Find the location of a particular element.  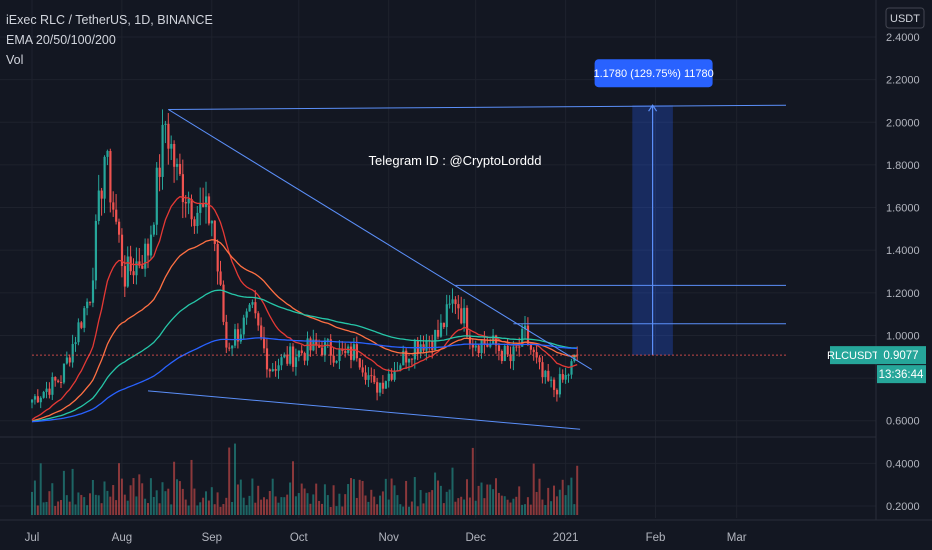

currency-label: USDT is located at coordinates (905, 19).